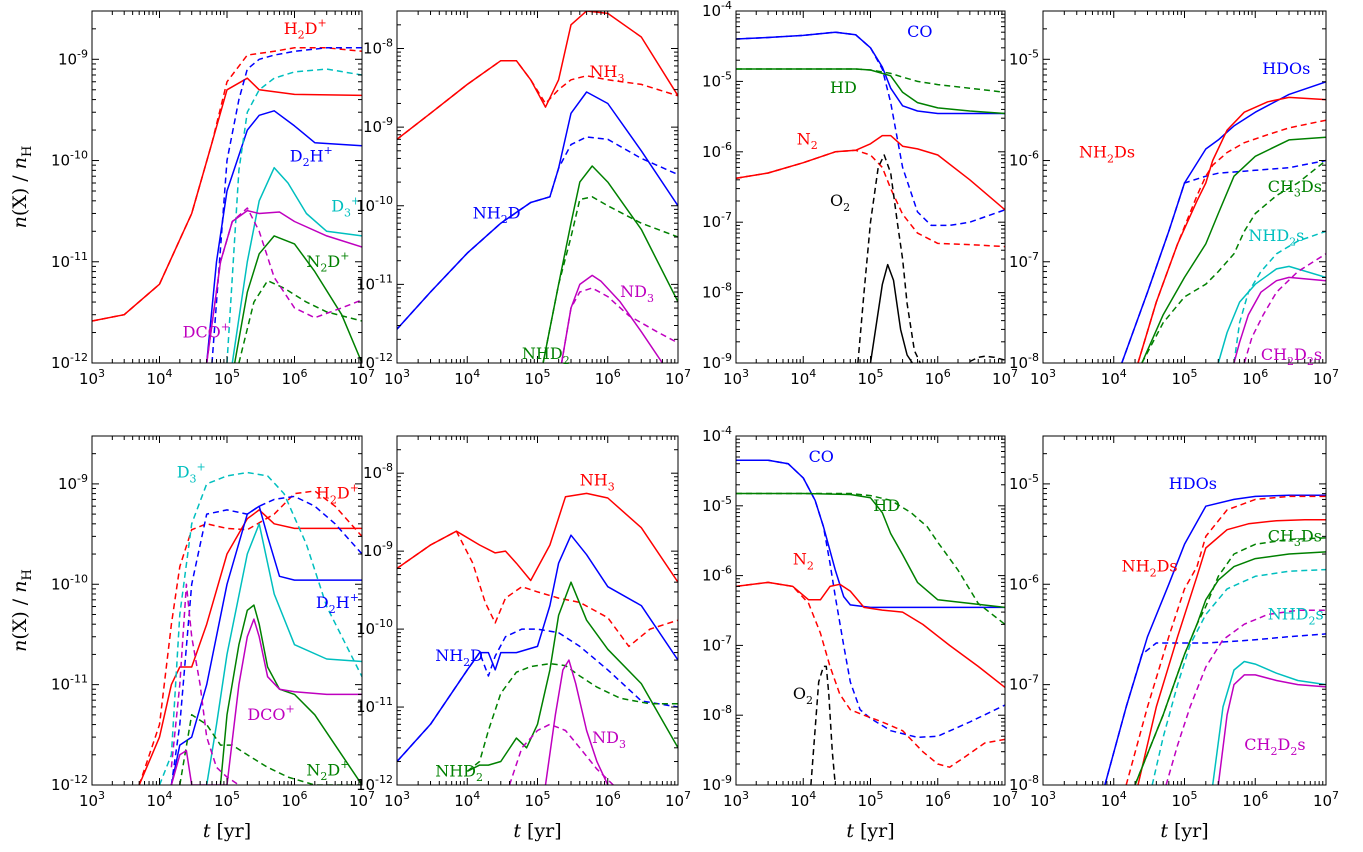 This screenshot has height=852, width=1363. I want to click on series-line-black-solid, so click(891, 313).